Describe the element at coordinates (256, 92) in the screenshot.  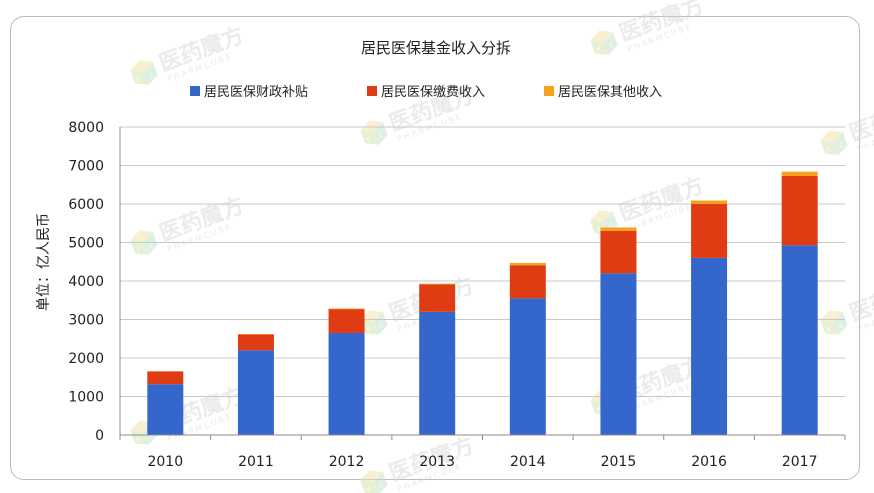
I see `legend-label: 居民医保财政补贴` at that location.